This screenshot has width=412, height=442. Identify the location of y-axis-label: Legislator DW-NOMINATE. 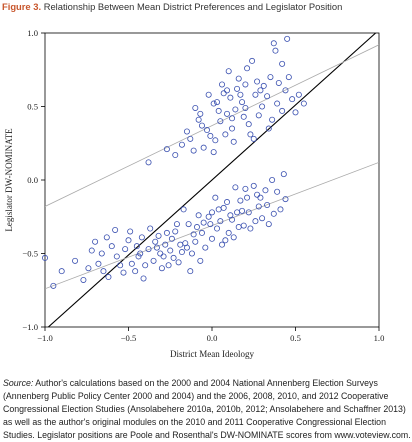
(9, 180).